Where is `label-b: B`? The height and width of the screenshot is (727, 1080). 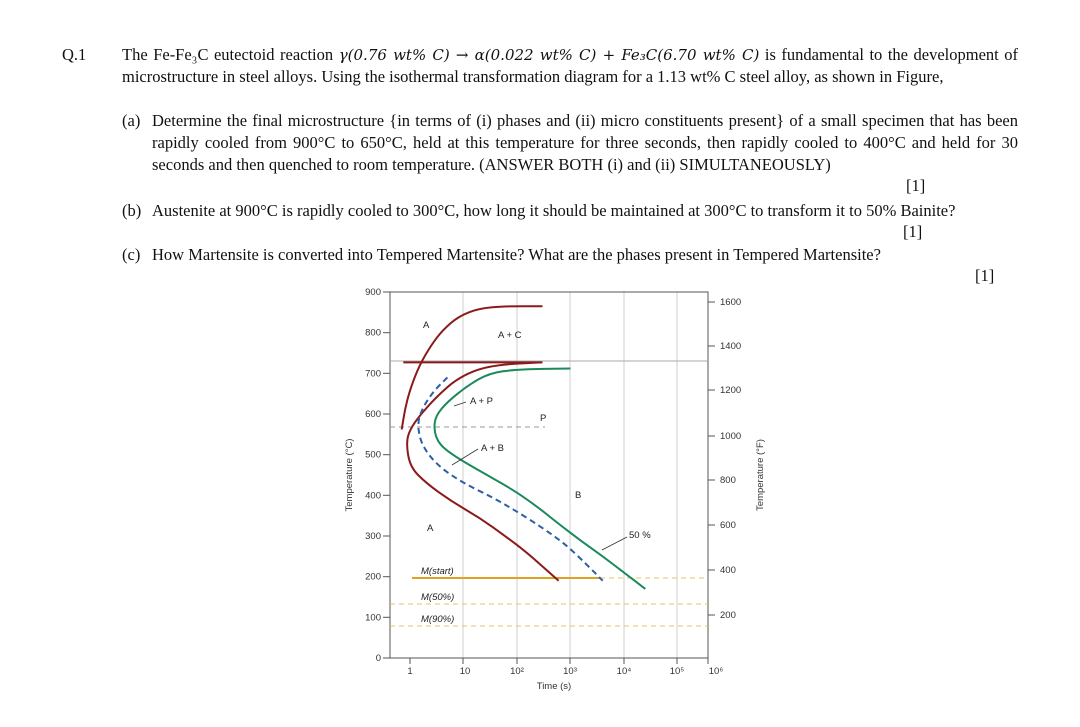 label-b: B is located at coordinates (578, 495).